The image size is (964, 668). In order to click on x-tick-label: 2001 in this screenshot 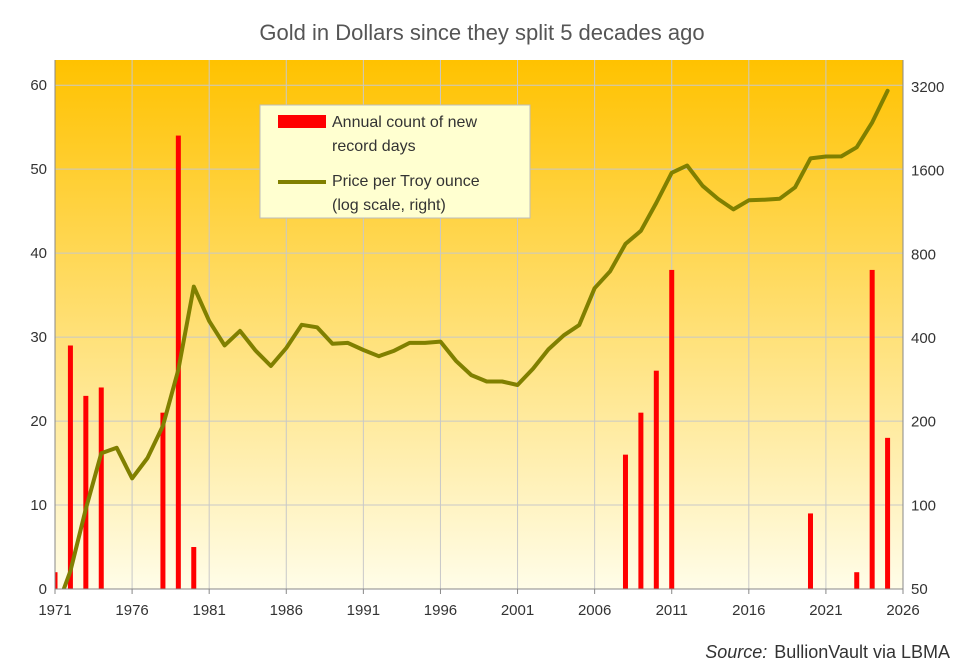, I will do `click(517, 610)`.